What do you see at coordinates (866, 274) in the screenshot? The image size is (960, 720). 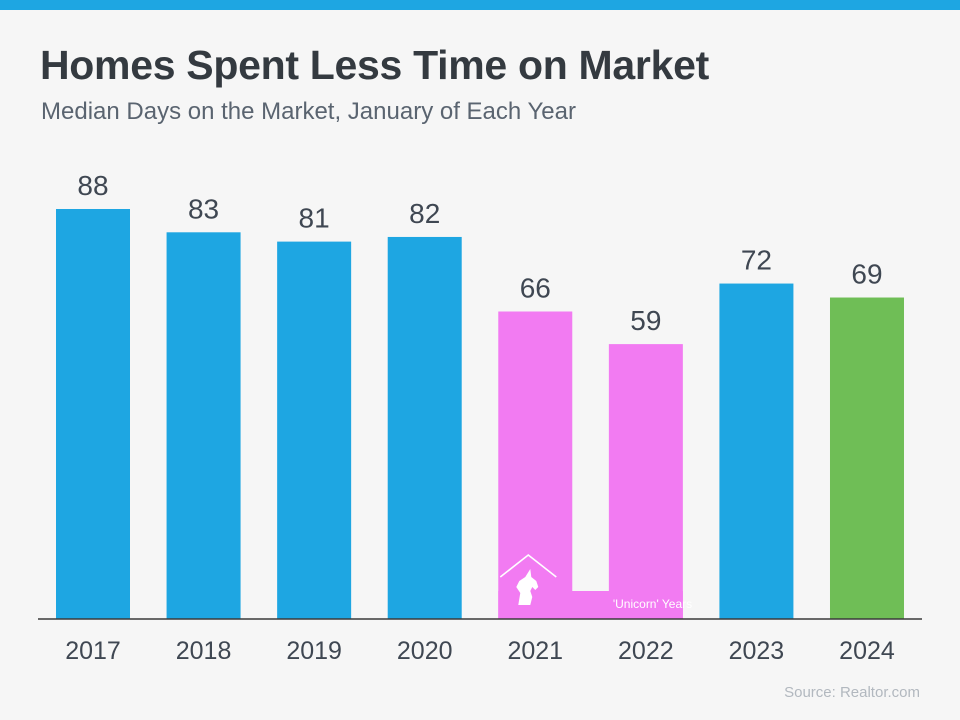 I see `value-label-2024: 69` at bounding box center [866, 274].